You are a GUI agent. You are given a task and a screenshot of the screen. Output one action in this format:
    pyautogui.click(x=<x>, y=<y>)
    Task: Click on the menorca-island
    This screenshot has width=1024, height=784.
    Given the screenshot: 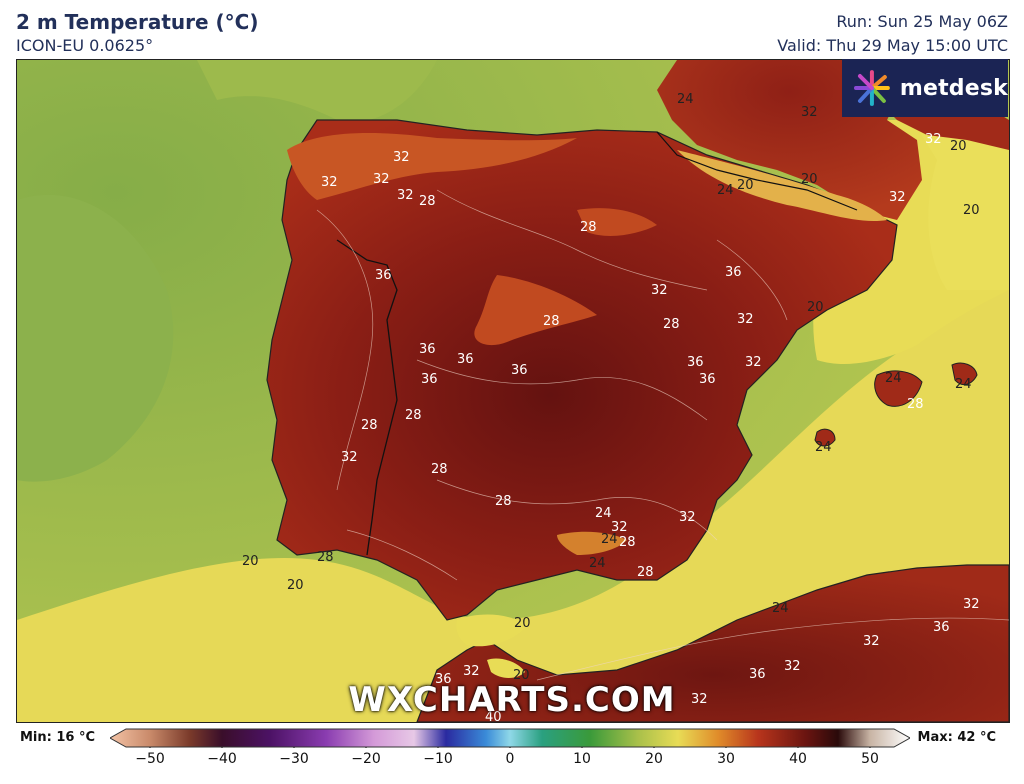 What is the action you would take?
    pyautogui.click(x=964, y=374)
    